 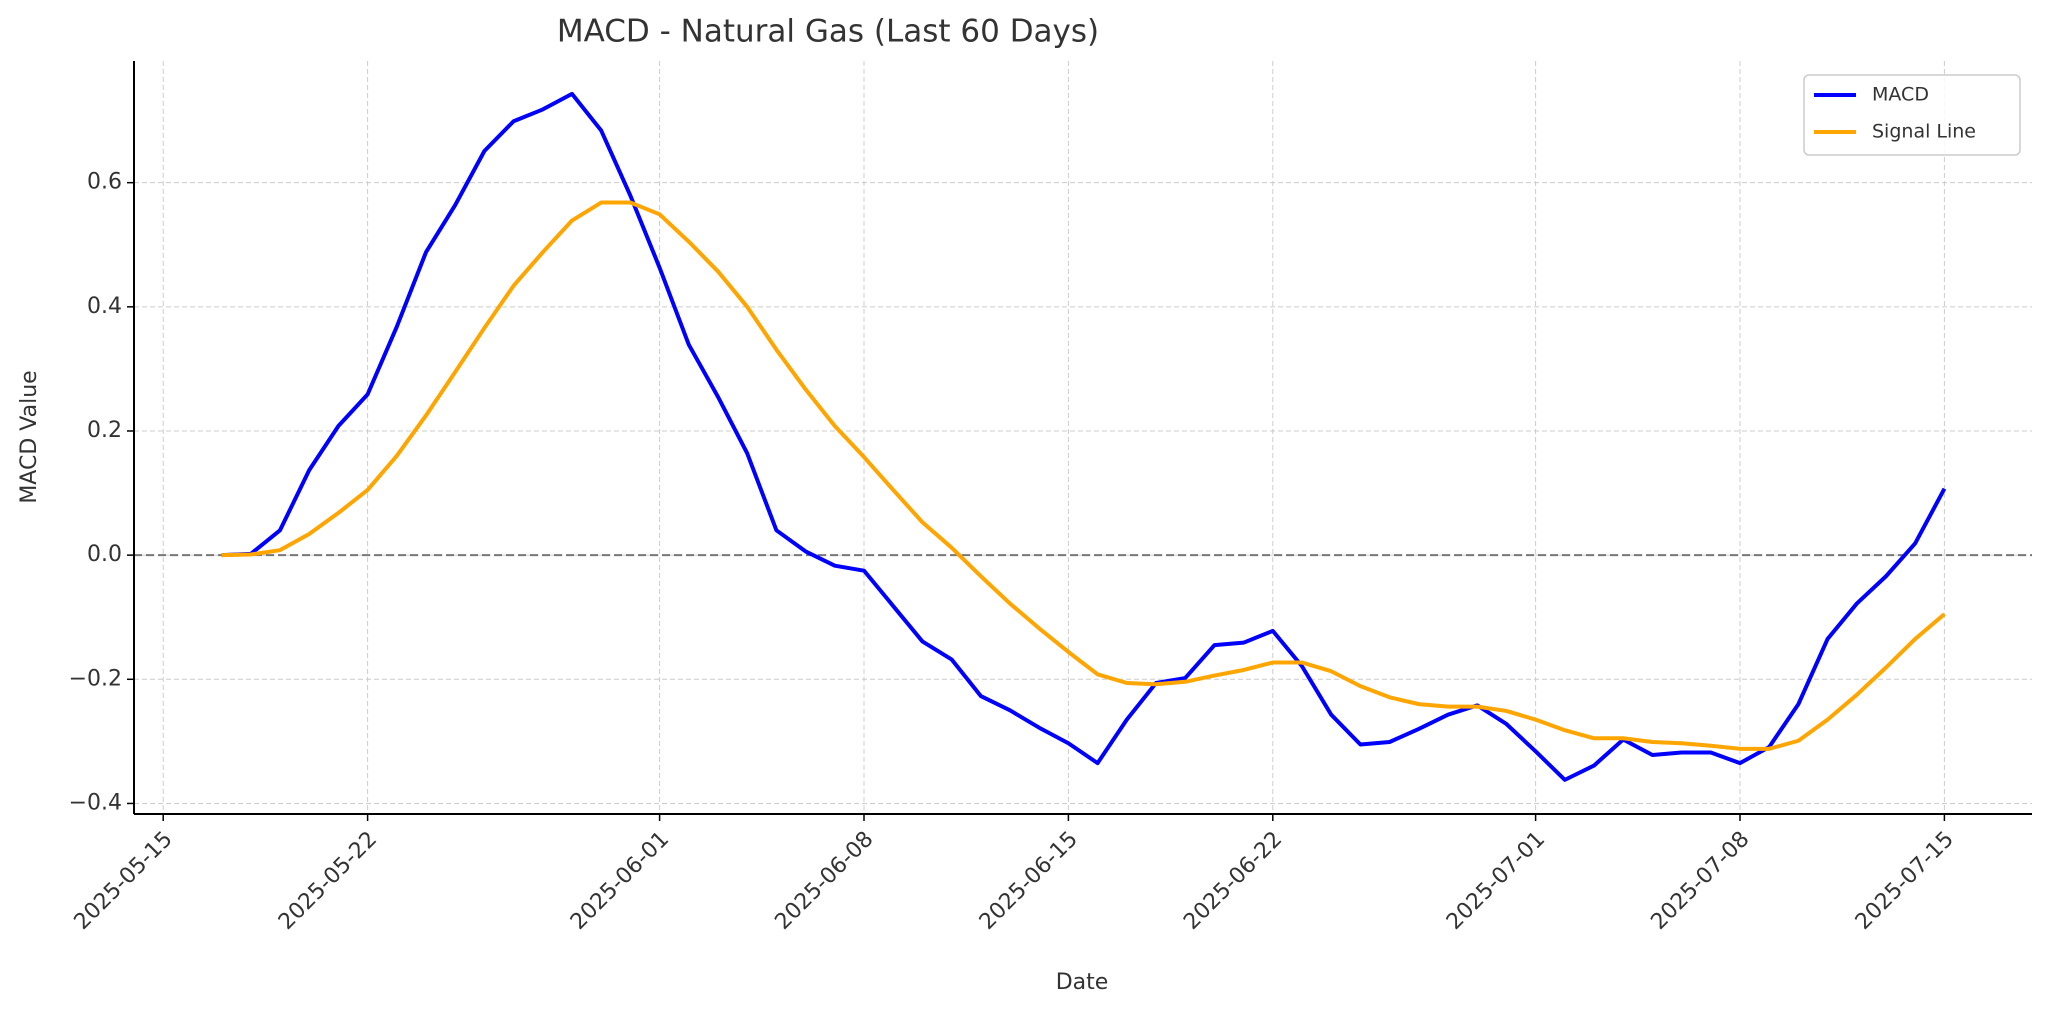 What do you see at coordinates (124, 881) in the screenshot?
I see `x-tick-label: 2025-05-15` at bounding box center [124, 881].